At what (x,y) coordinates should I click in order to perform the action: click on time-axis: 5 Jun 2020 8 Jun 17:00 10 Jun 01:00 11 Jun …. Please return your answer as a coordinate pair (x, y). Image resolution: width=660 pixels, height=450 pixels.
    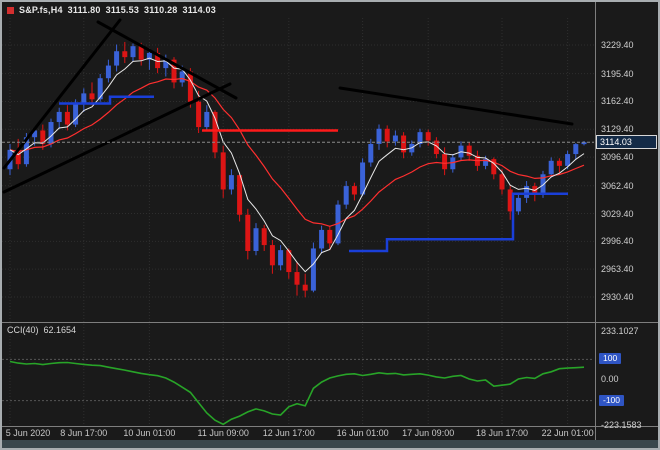
    Looking at the image, I should click on (299, 433).